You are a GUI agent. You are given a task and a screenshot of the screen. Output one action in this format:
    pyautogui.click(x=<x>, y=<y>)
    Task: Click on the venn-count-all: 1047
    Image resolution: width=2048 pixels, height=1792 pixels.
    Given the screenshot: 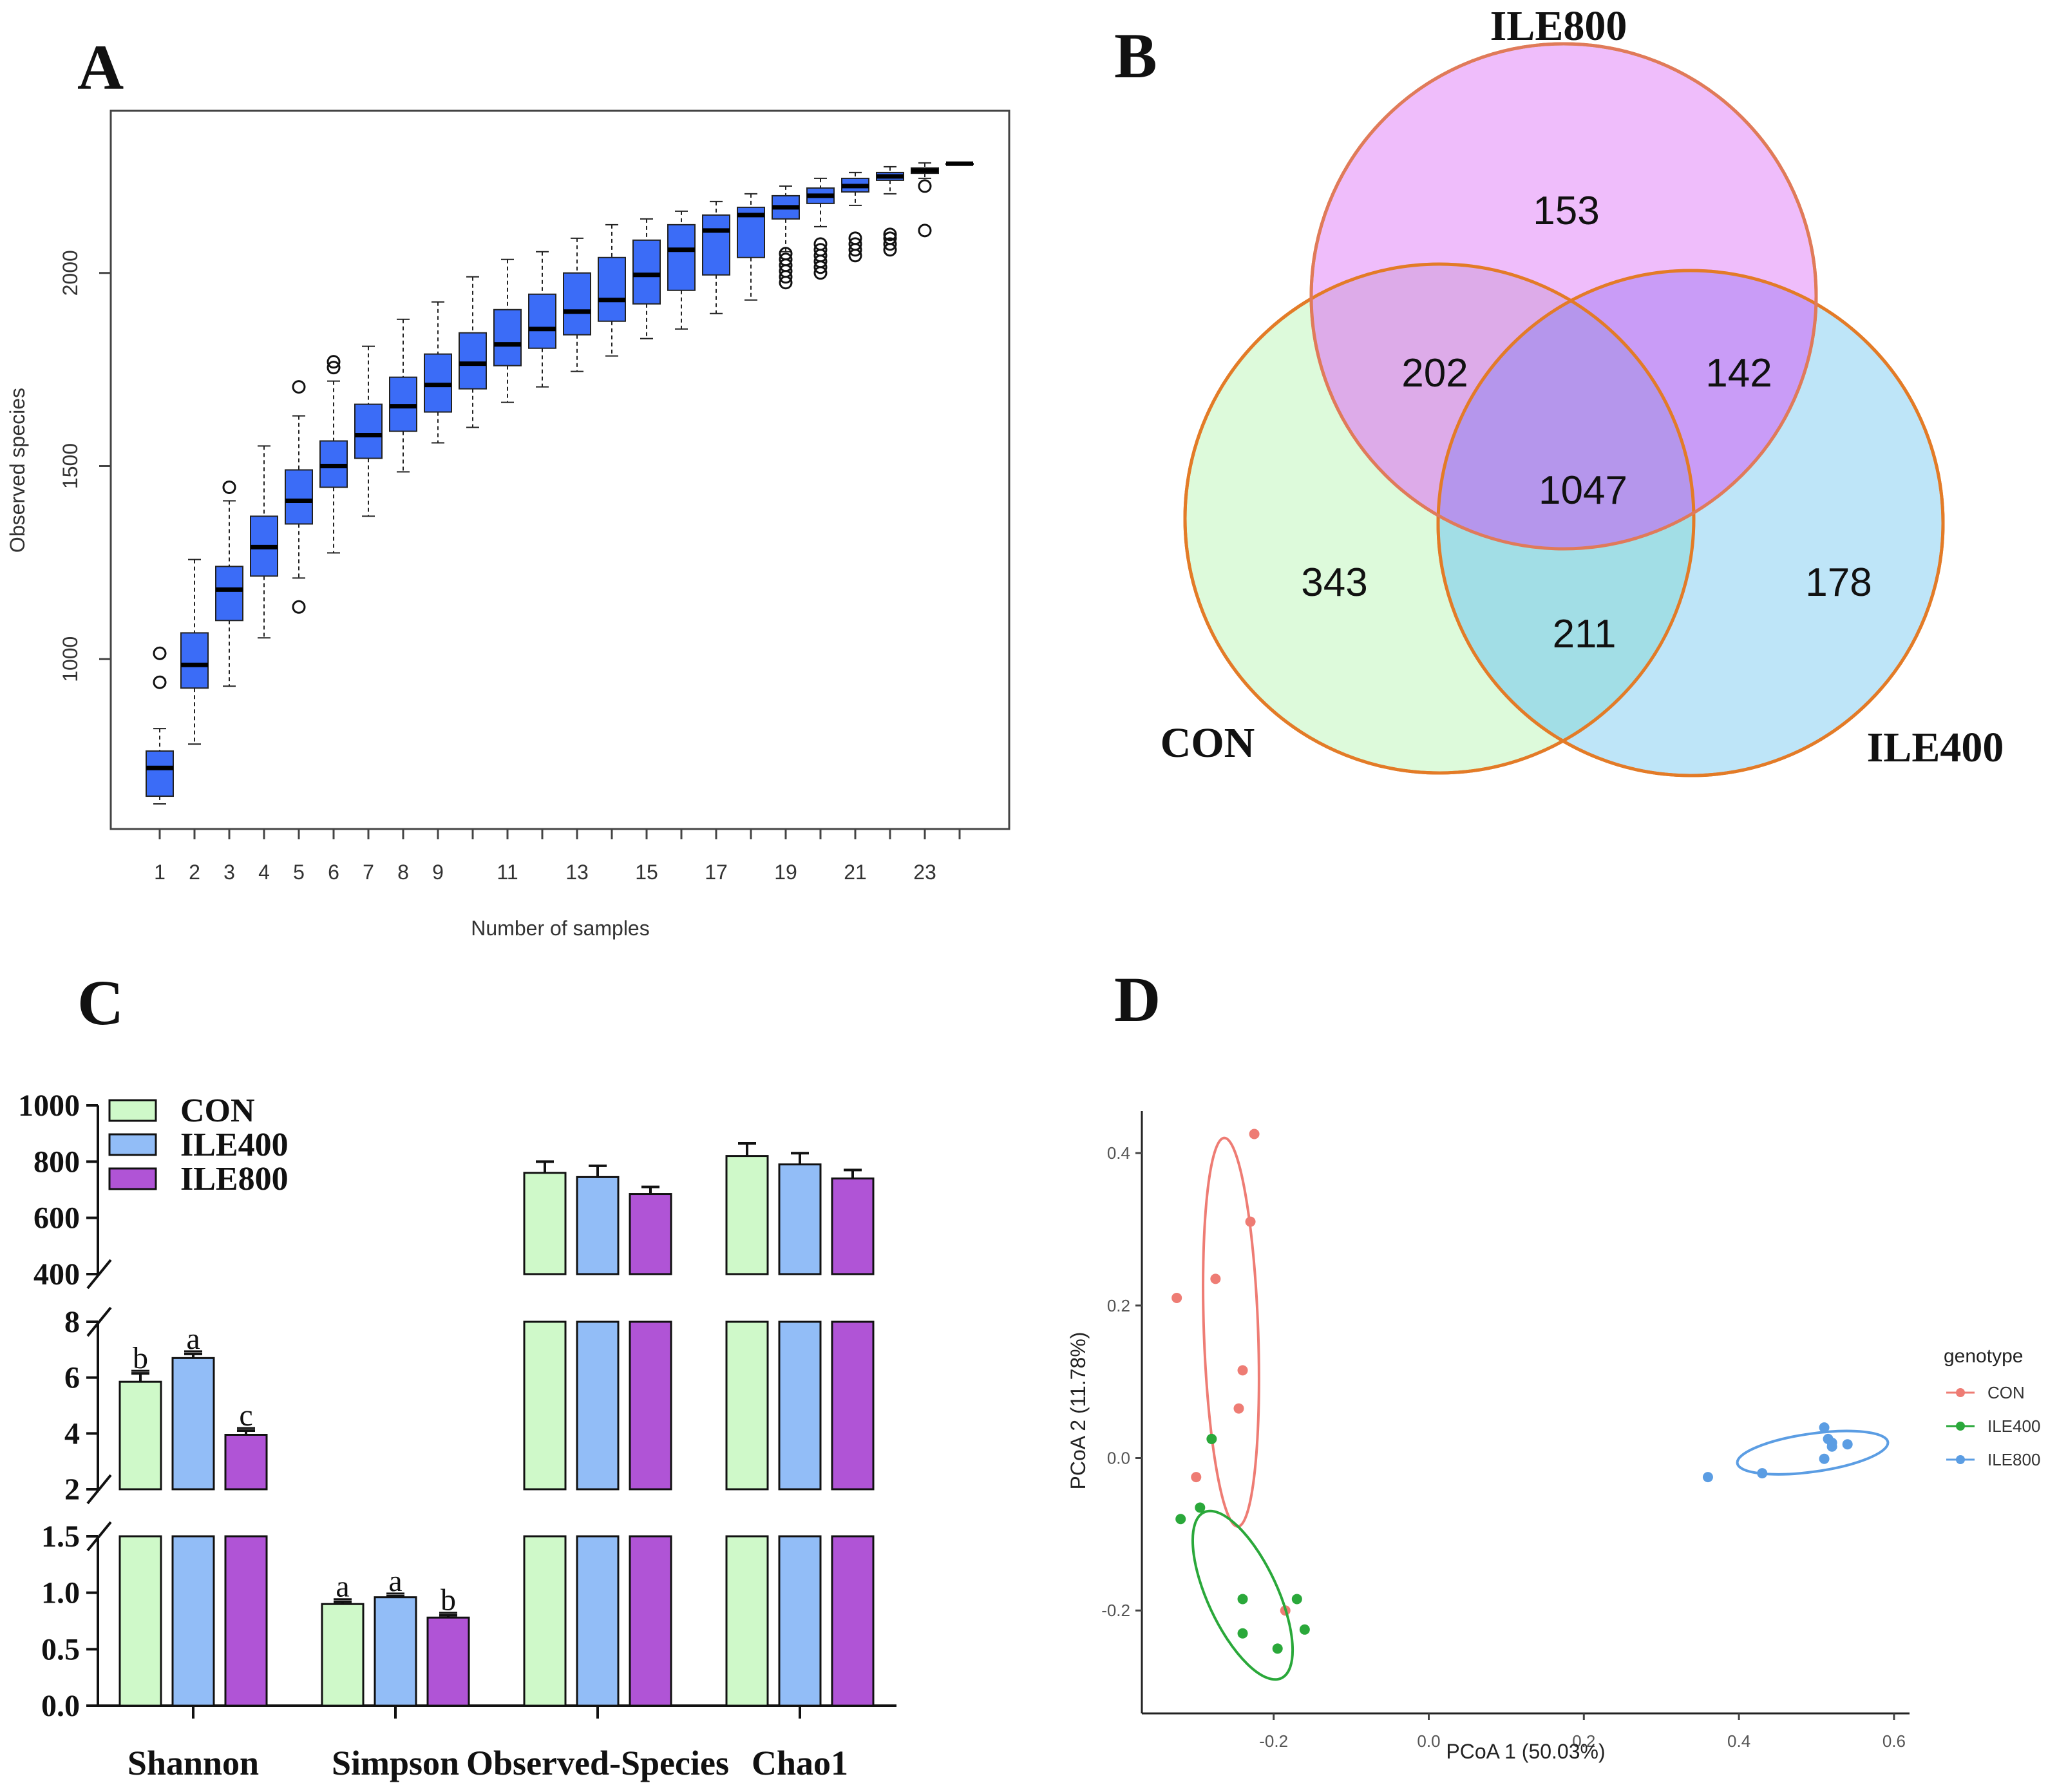 What is the action you would take?
    pyautogui.click(x=1583, y=491)
    